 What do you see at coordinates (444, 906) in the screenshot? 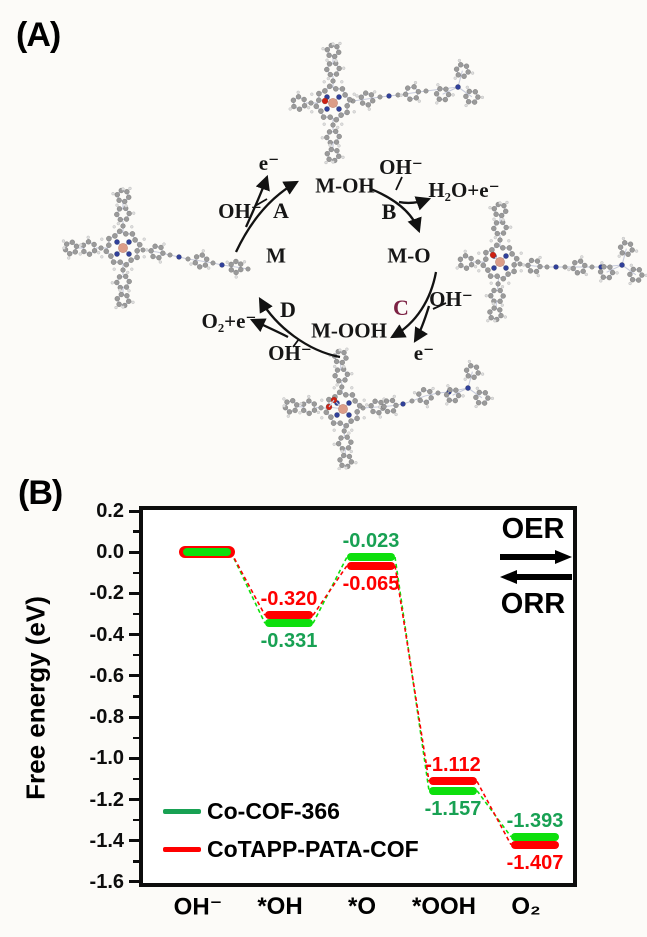
I see `x-category-label: *OOH` at bounding box center [444, 906].